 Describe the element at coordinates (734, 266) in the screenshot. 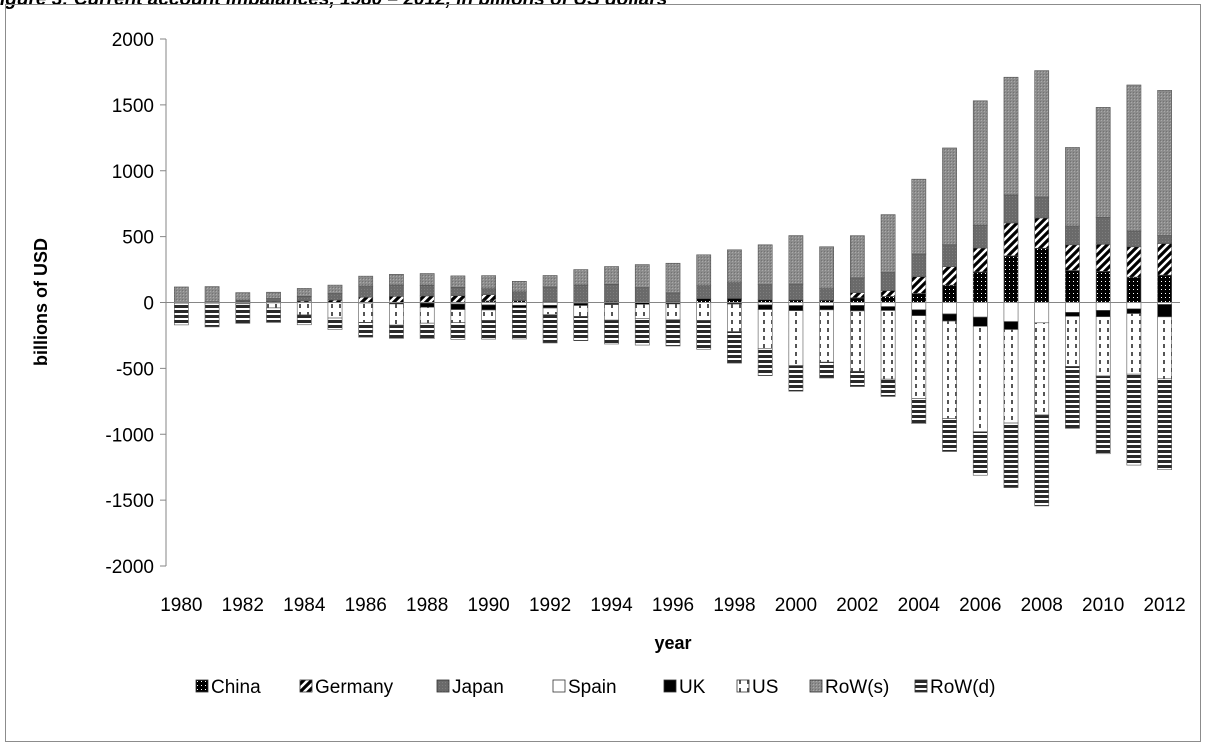

I see `bar-row-s--1998` at that location.